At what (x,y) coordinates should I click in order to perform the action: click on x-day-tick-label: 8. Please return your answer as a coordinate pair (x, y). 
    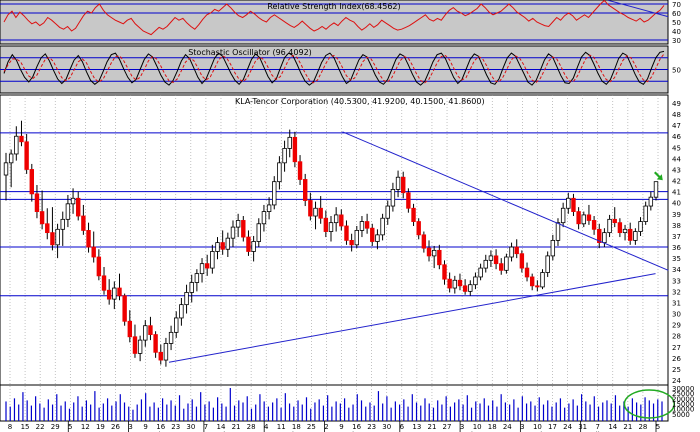
    Looking at the image, I should click on (10, 427).